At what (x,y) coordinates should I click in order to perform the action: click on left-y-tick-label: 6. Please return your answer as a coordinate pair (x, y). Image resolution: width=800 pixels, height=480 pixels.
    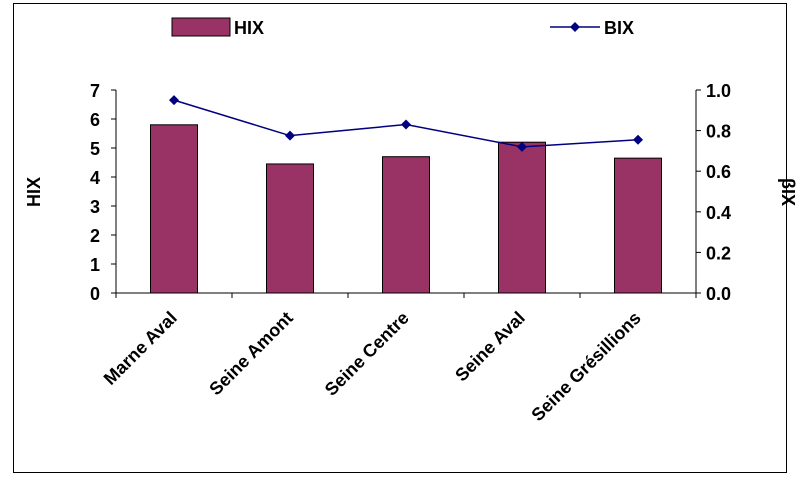
    Looking at the image, I should click on (95, 120).